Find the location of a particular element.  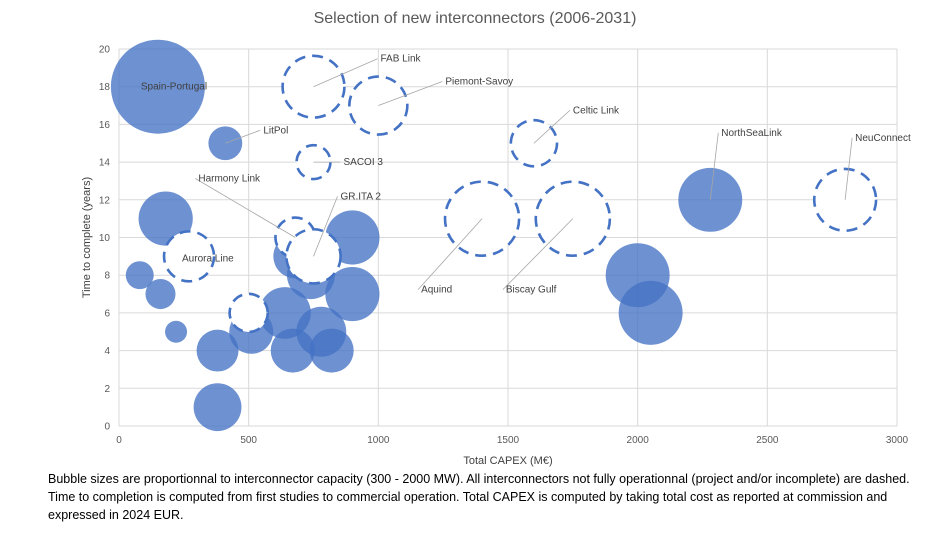

x-tick-label: 2000 is located at coordinates (638, 440).